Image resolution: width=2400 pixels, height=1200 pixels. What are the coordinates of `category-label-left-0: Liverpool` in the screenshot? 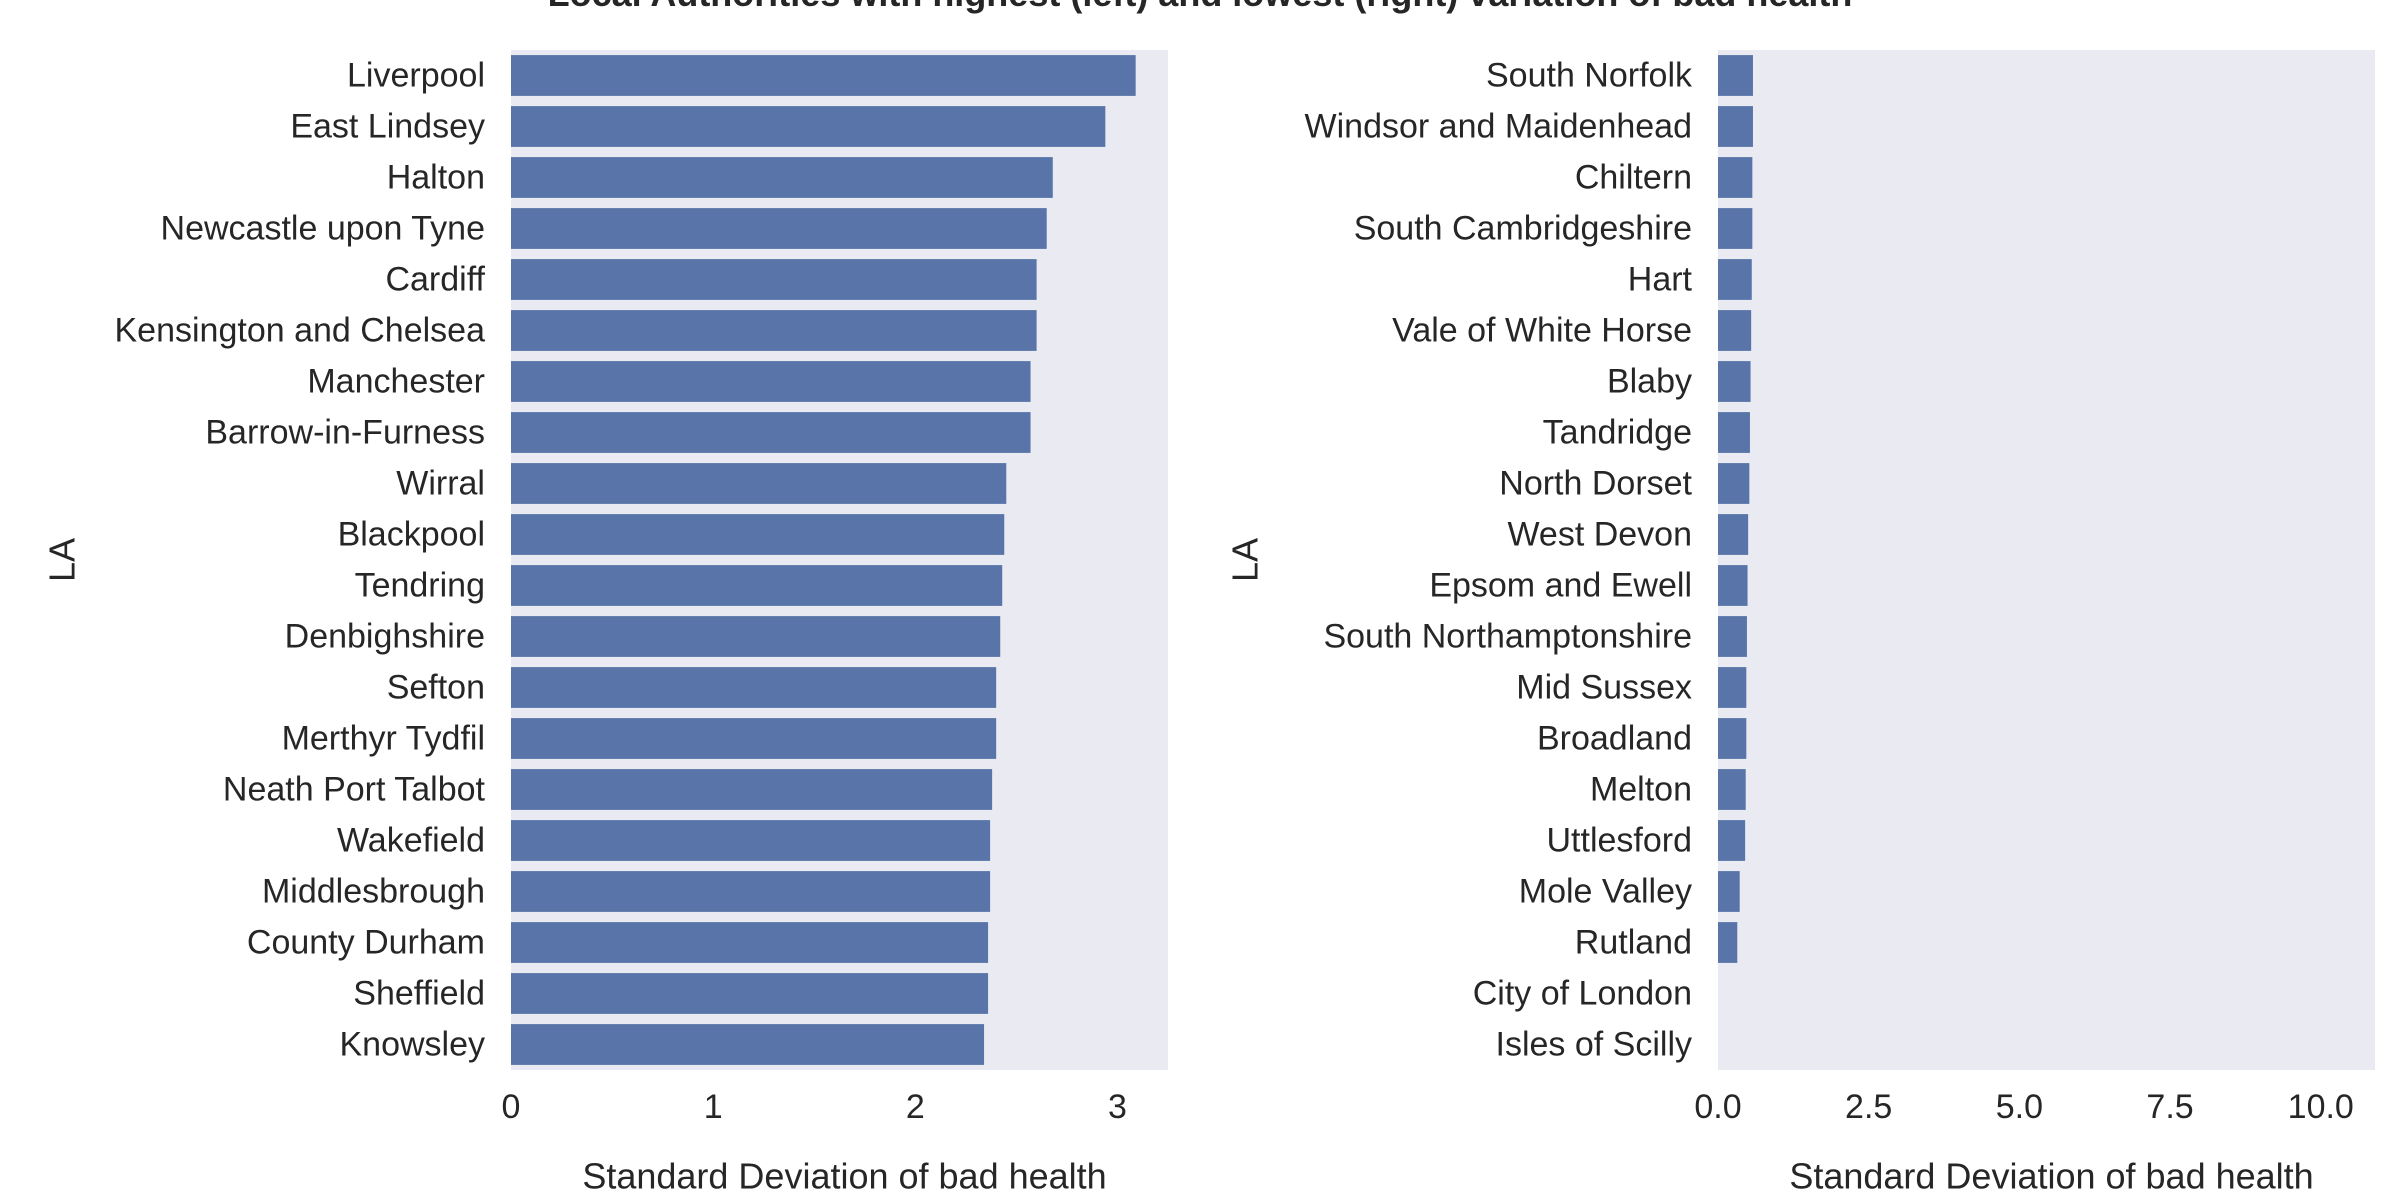 It's located at (416, 76).